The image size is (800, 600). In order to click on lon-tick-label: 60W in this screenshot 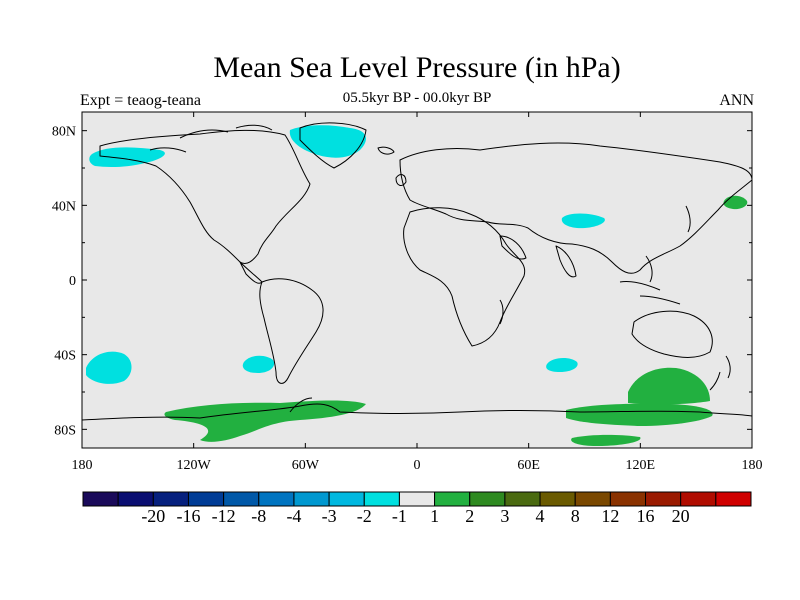, I will do `click(306, 465)`.